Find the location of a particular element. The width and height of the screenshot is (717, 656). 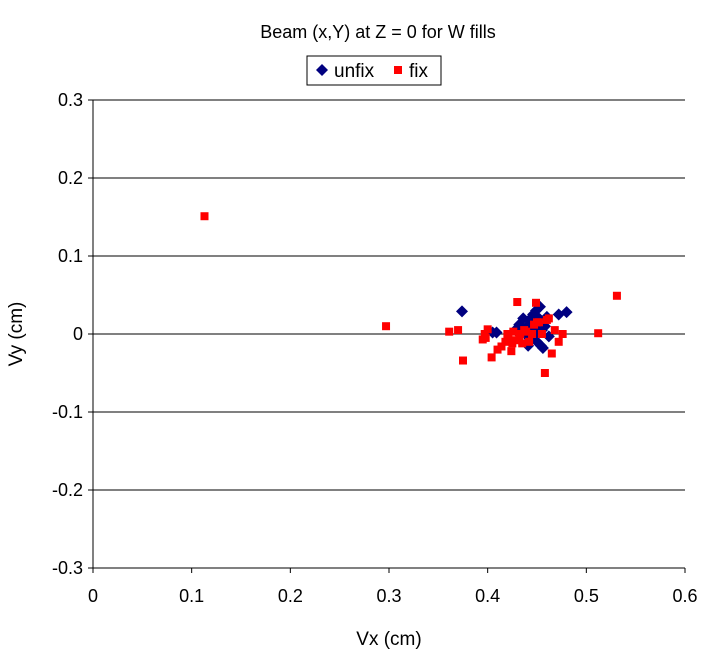

y-tick-label: 0.2 is located at coordinates (70, 178).